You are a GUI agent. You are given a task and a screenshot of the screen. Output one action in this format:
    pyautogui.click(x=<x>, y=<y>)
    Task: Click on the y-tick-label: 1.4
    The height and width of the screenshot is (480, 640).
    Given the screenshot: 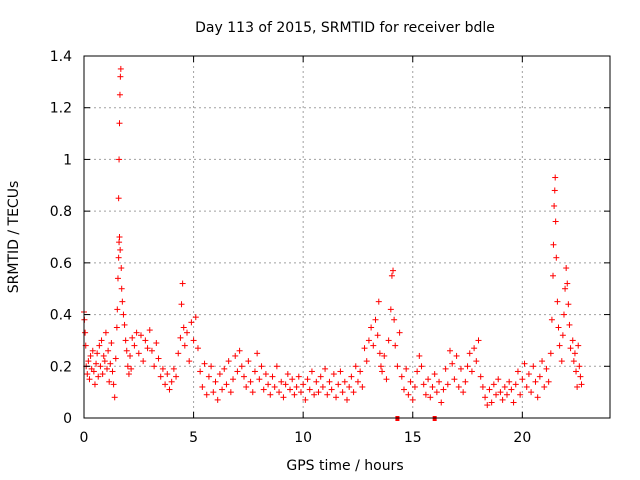 What is the action you would take?
    pyautogui.click(x=61, y=57)
    